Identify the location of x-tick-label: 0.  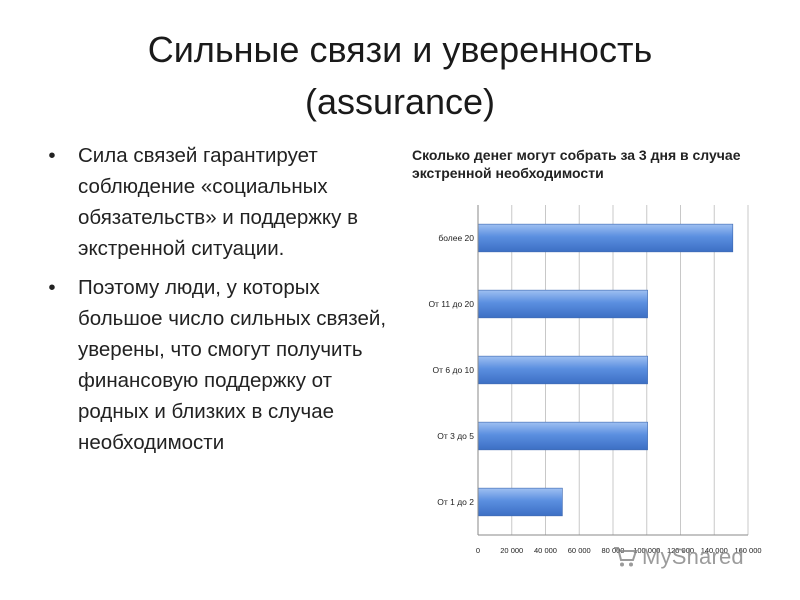
(478, 550).